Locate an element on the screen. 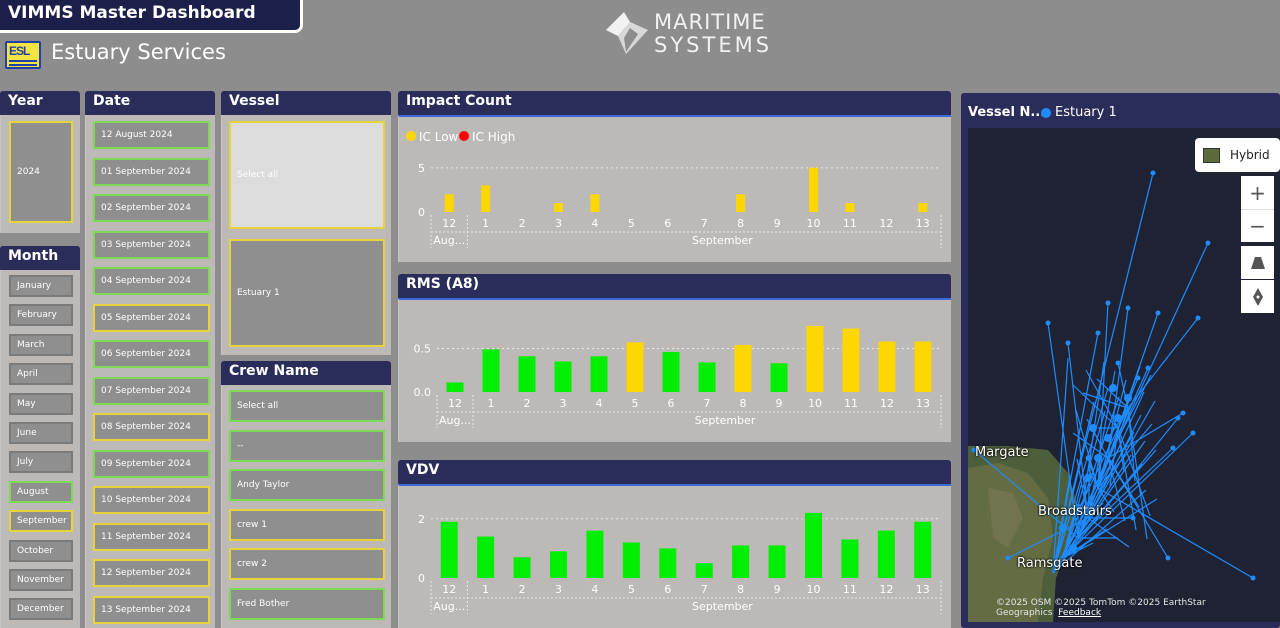 The height and width of the screenshot is (628, 1280). month-option-september: September is located at coordinates (41, 521).